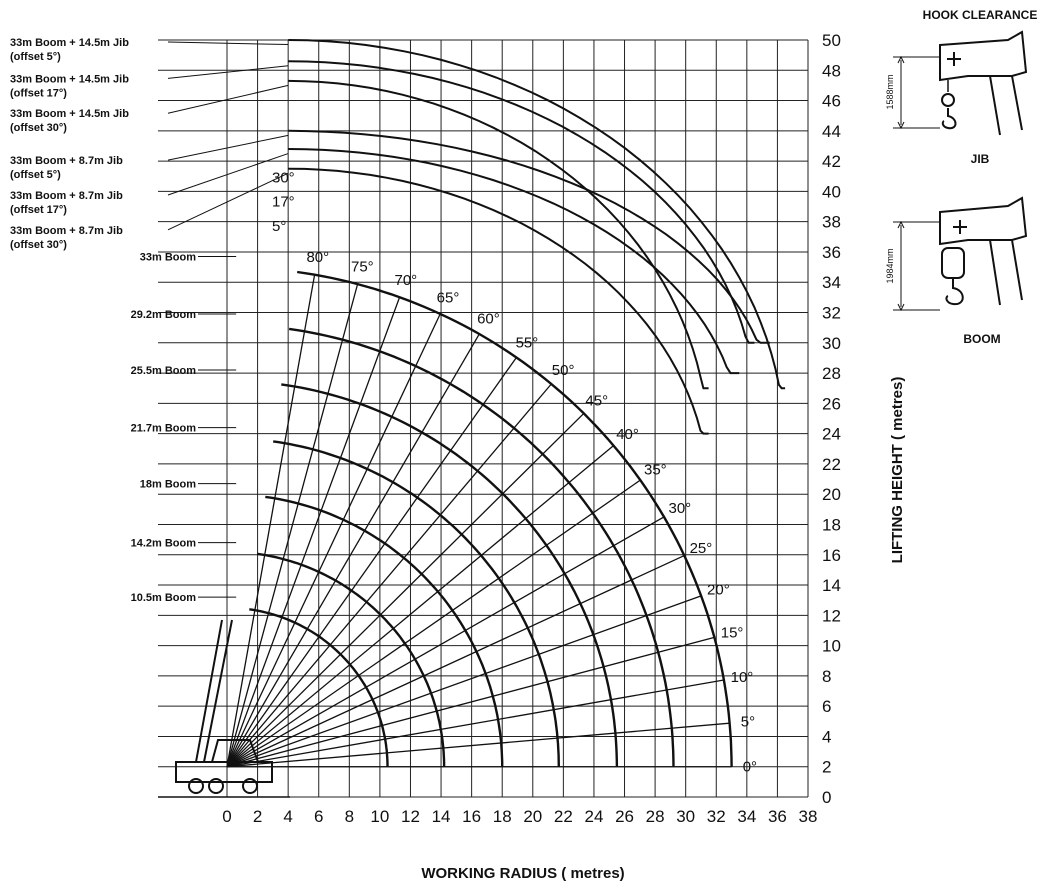 This screenshot has height=884, width=1055. Describe the element at coordinates (890, 265) in the screenshot. I see `boom-clearance-dimension: 1984mm` at that location.